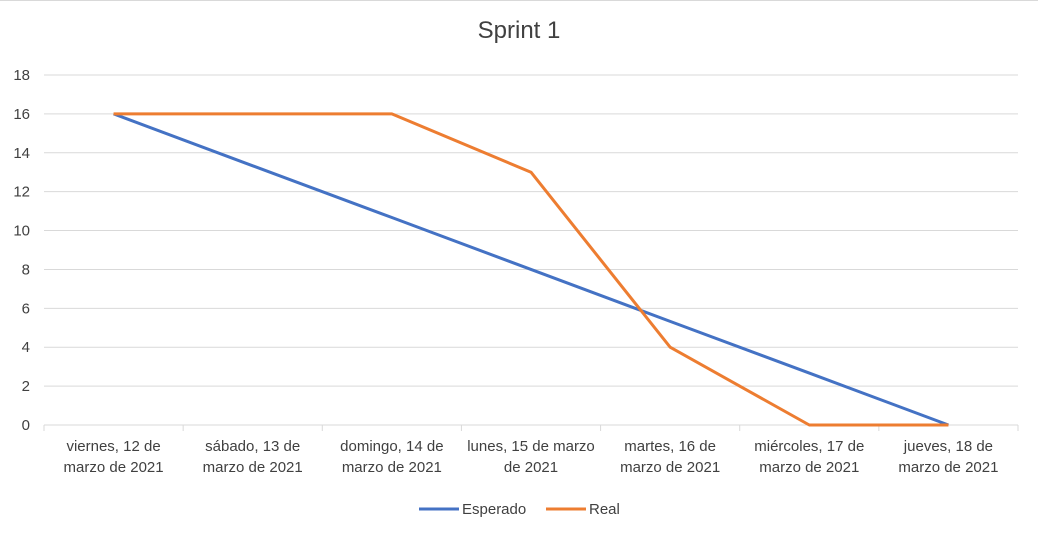 Image resolution: width=1038 pixels, height=539 pixels. What do you see at coordinates (21, 153) in the screenshot?
I see `y-tick-label: 14` at bounding box center [21, 153].